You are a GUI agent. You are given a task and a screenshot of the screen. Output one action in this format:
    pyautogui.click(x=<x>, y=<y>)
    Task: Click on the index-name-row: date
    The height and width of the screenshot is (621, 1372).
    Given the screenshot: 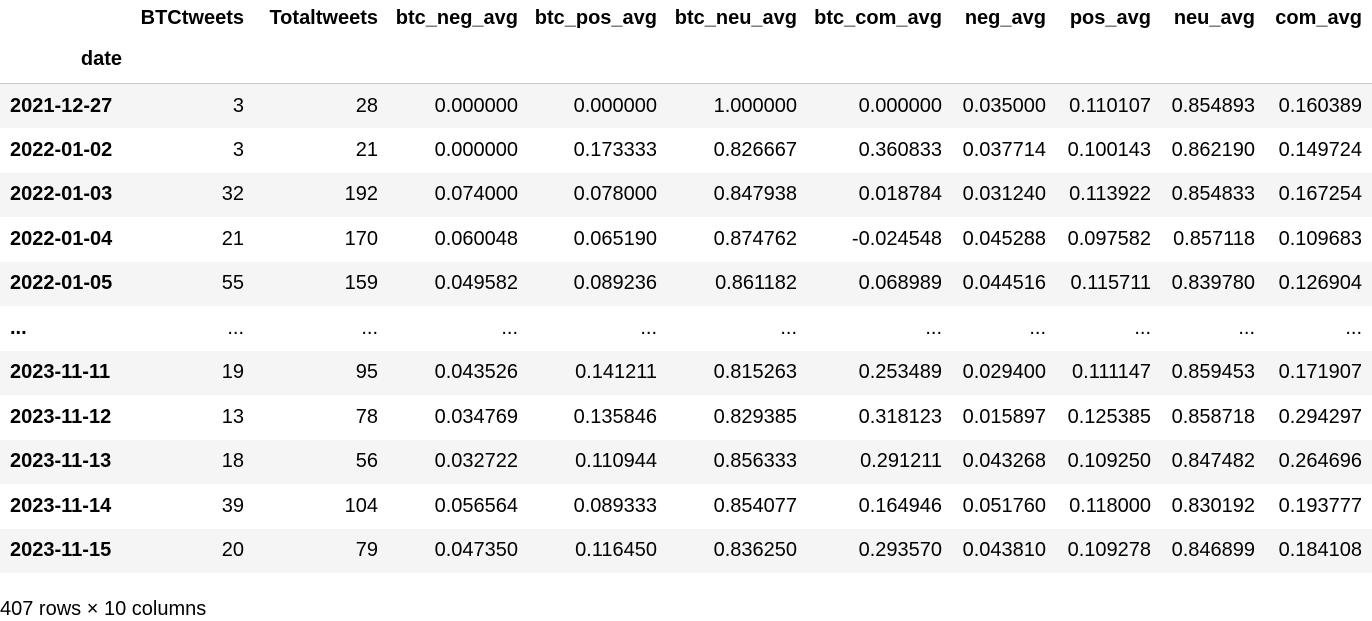 What is the action you would take?
    pyautogui.click(x=686, y=60)
    